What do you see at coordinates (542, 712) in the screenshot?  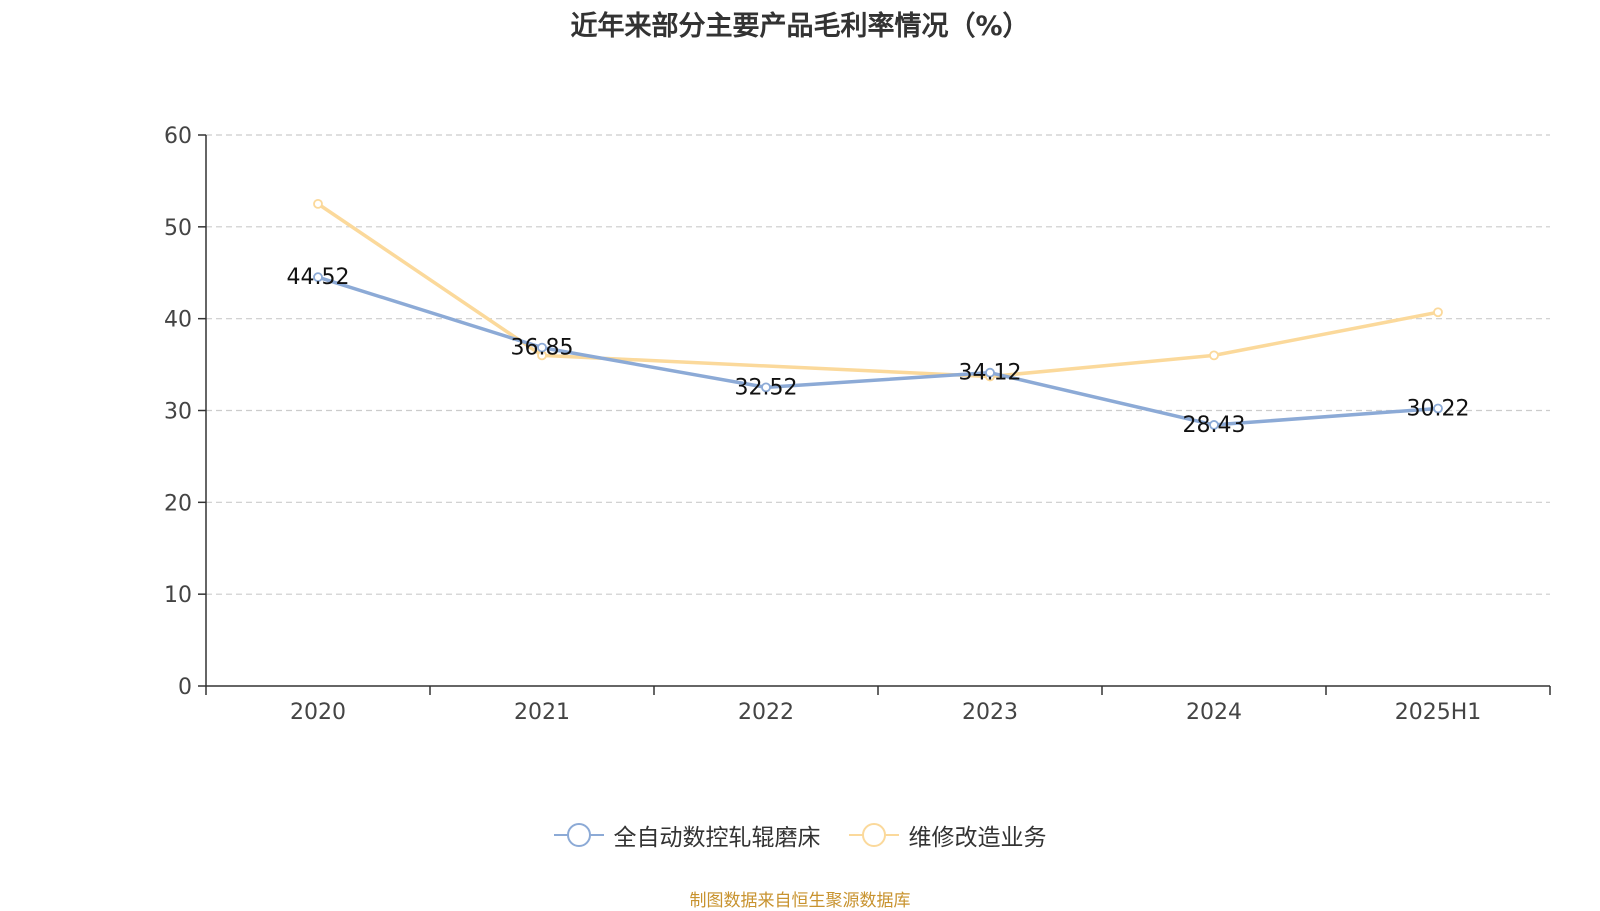 I see `x-tick-label: 2021` at bounding box center [542, 712].